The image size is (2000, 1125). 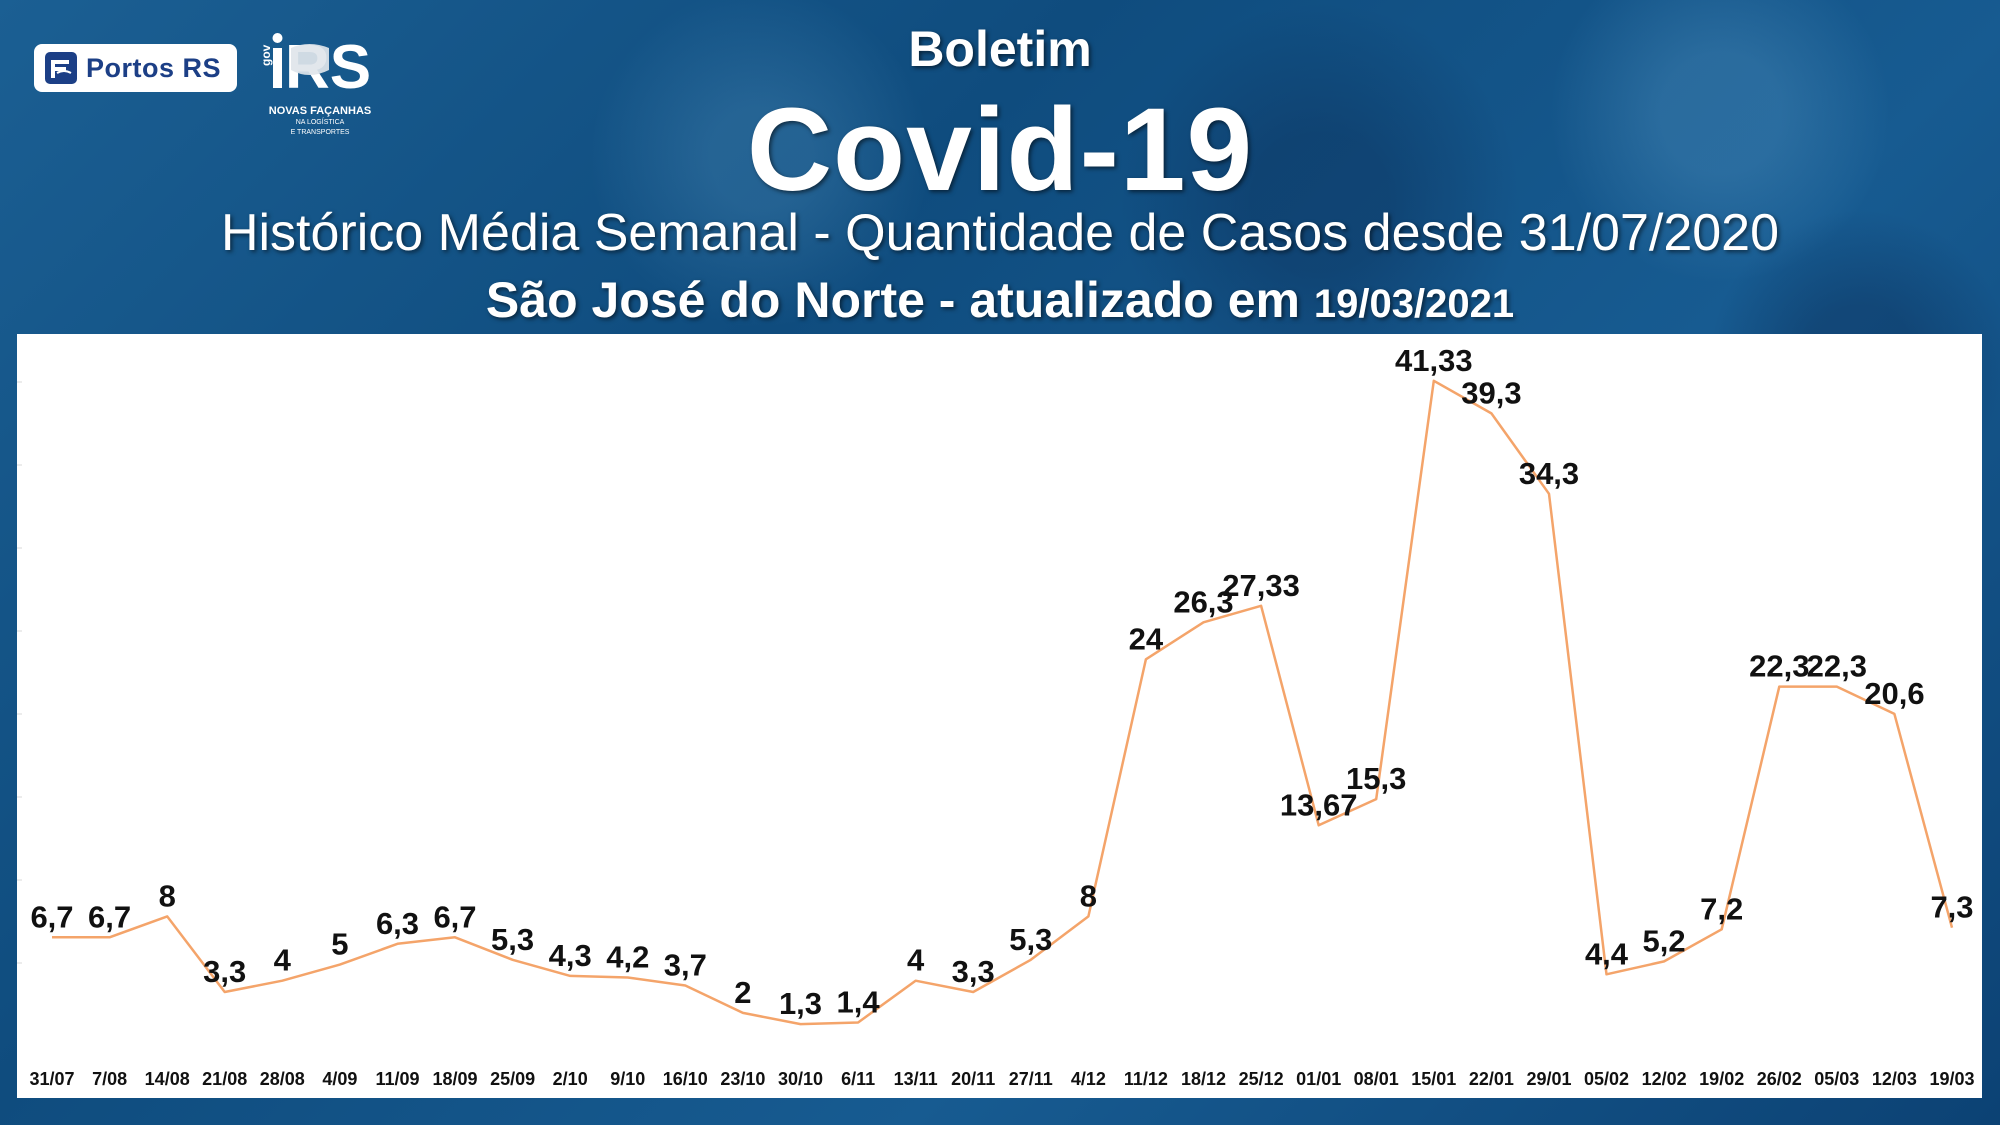 What do you see at coordinates (1414, 304) in the screenshot?
I see `updated-date: 19/03/2021` at bounding box center [1414, 304].